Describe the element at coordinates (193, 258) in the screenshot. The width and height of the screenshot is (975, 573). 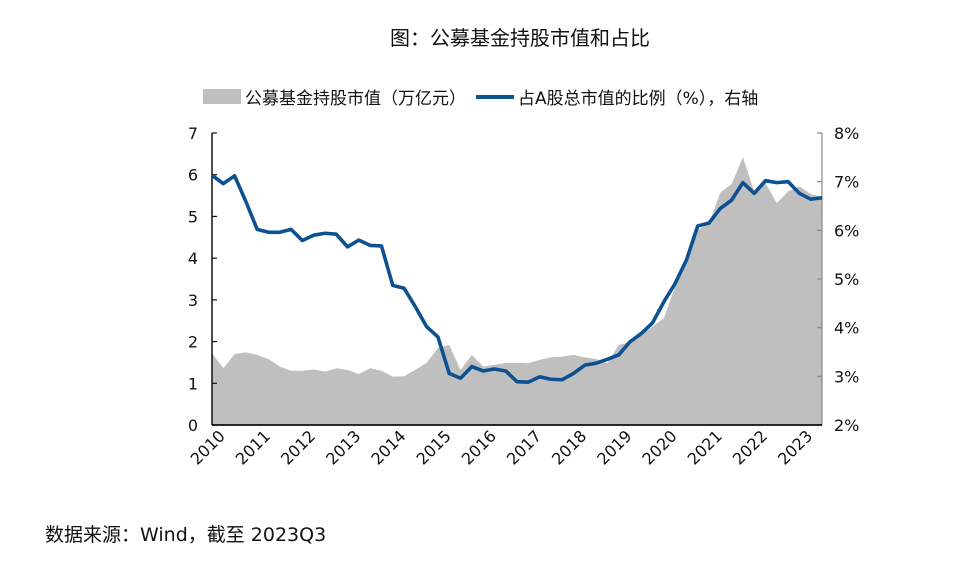
I see `left-tick-label: 4` at that location.